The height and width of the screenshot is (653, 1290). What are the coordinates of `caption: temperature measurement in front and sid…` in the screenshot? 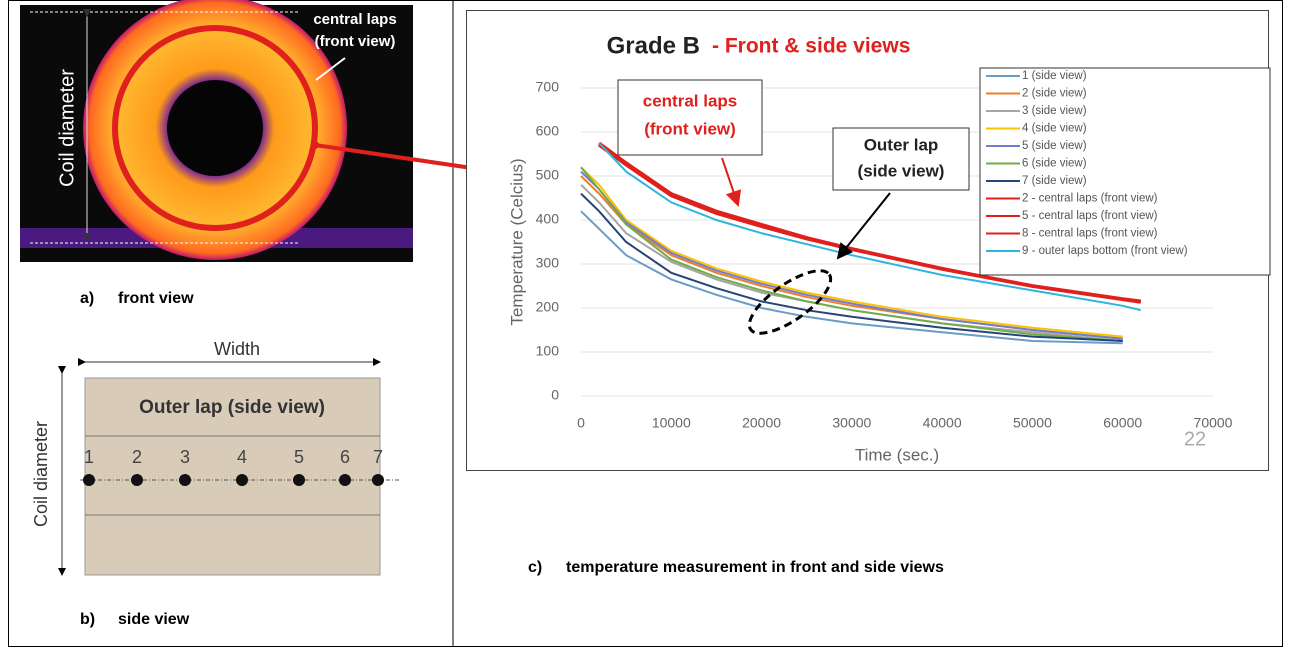 It's located at (755, 567).